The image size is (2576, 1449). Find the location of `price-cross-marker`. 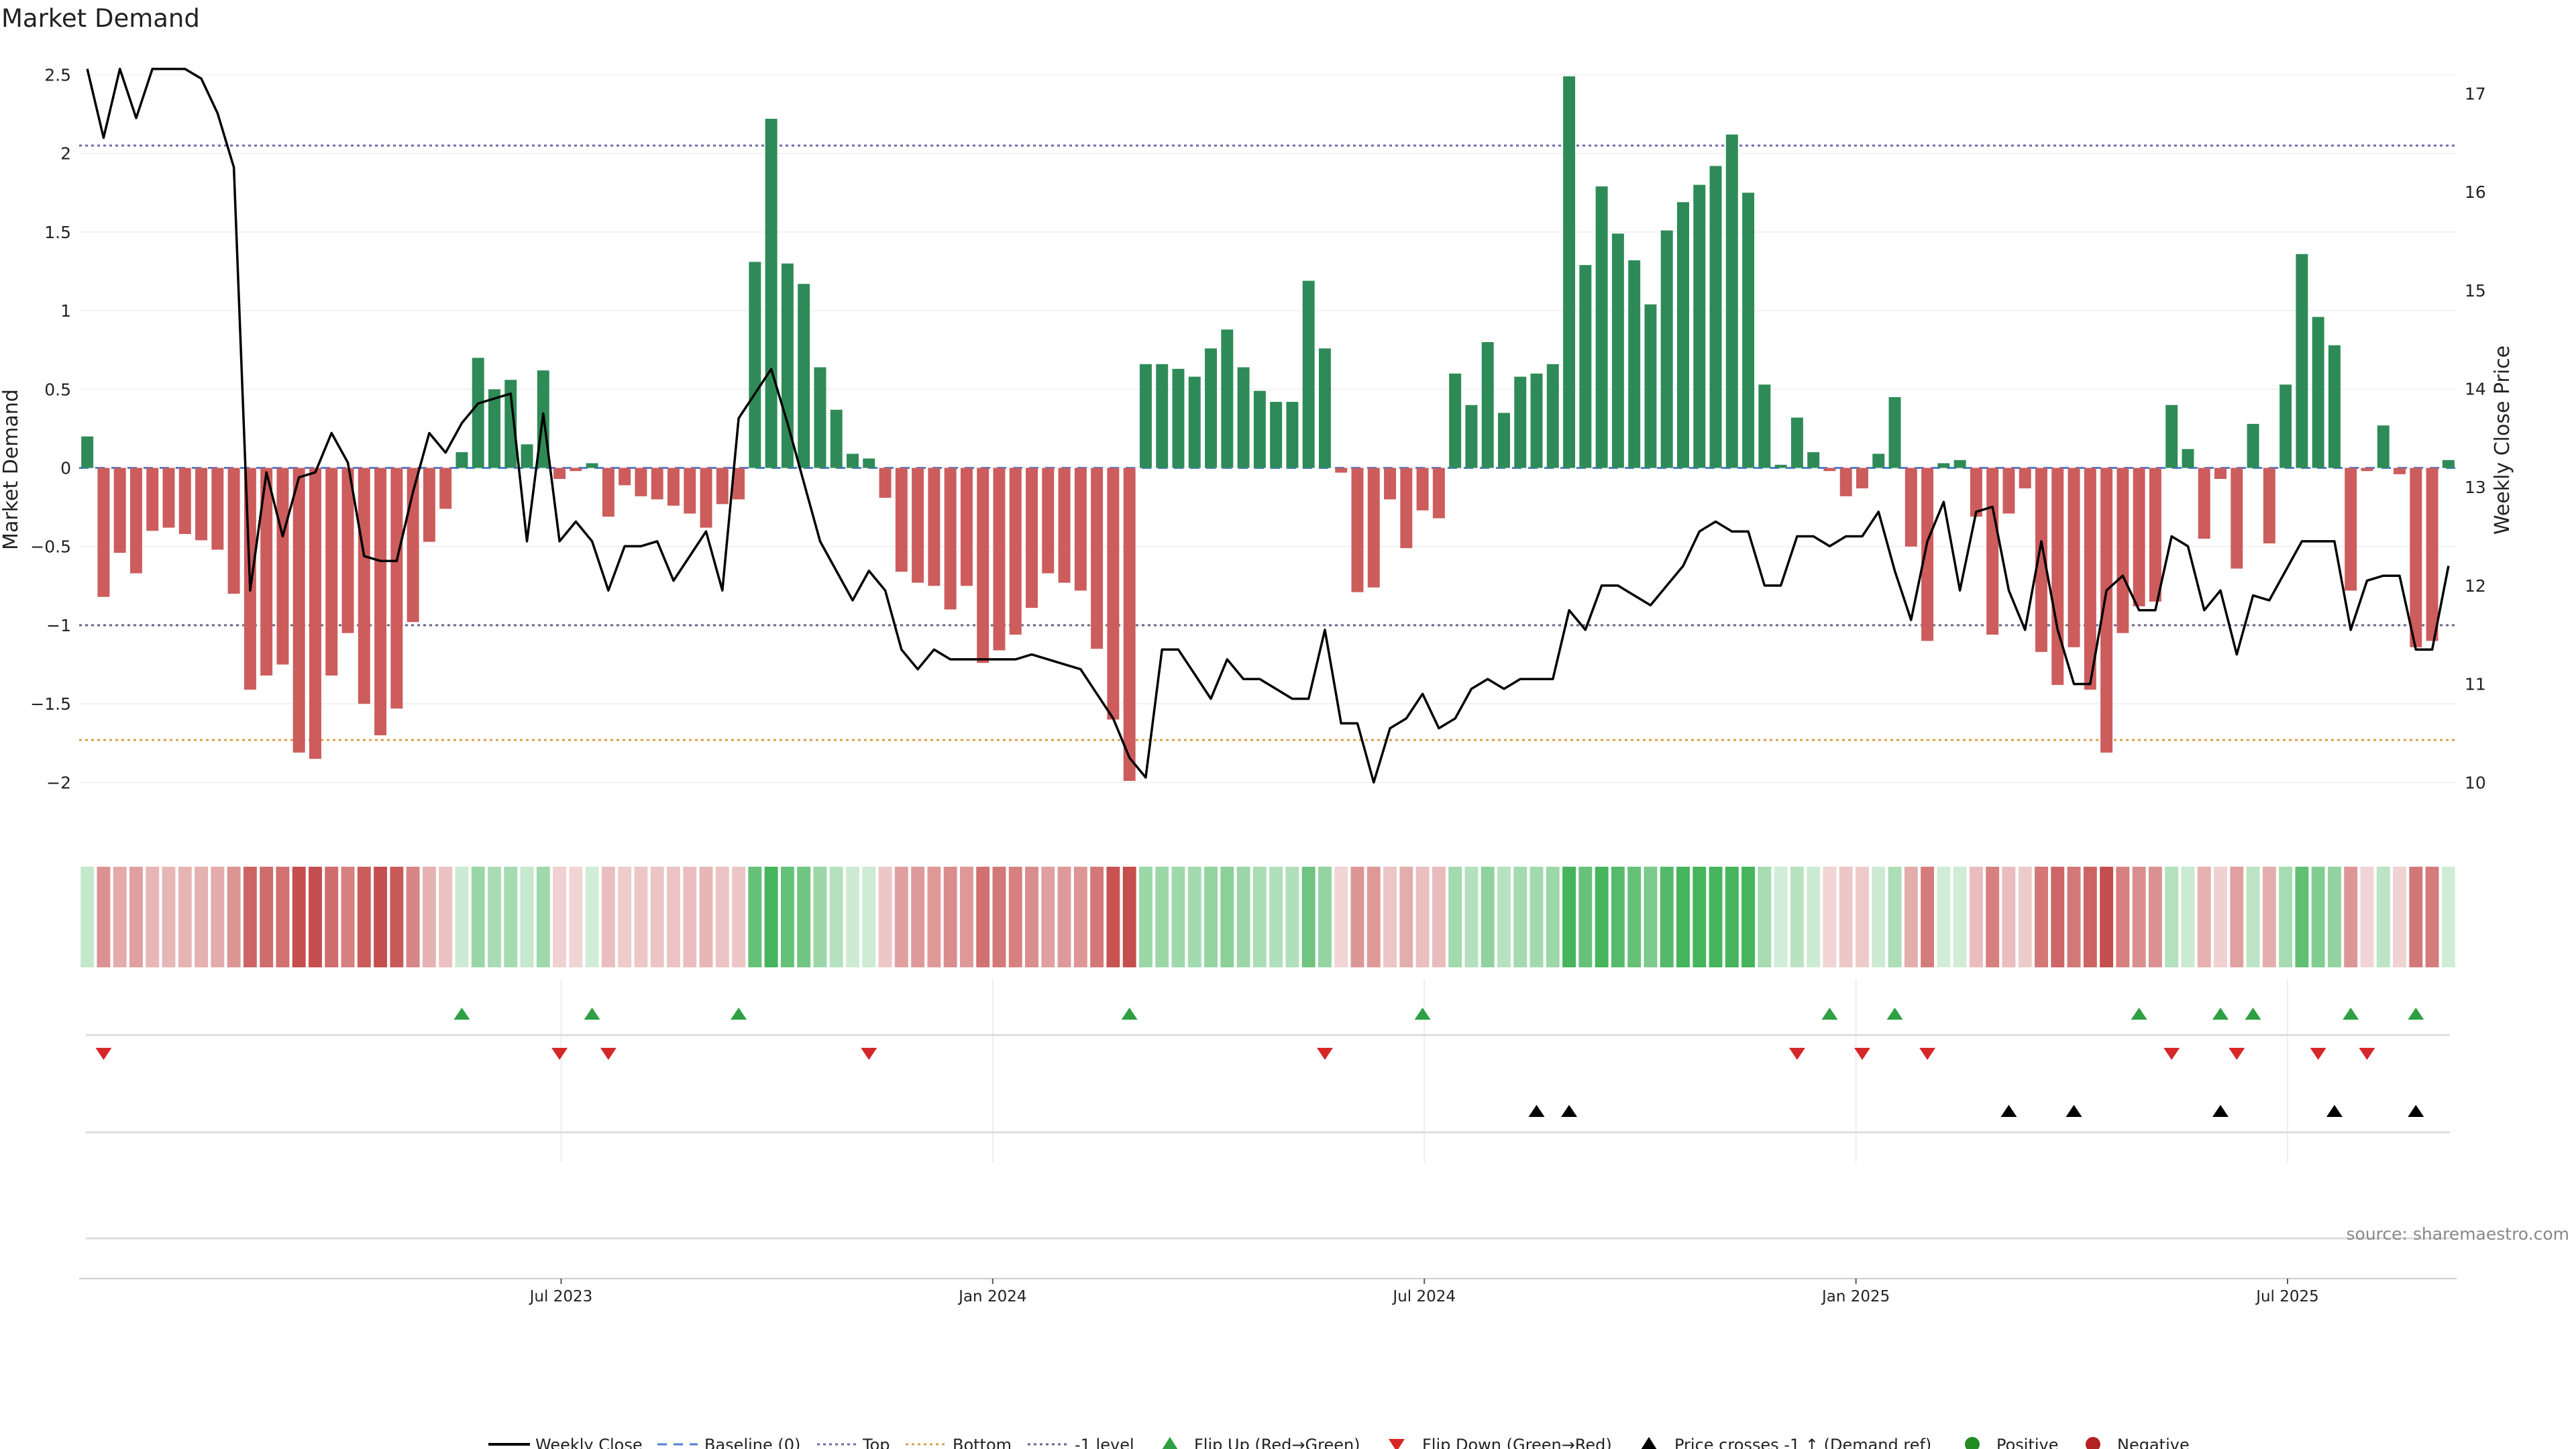

price-cross-marker is located at coordinates (2008, 1111).